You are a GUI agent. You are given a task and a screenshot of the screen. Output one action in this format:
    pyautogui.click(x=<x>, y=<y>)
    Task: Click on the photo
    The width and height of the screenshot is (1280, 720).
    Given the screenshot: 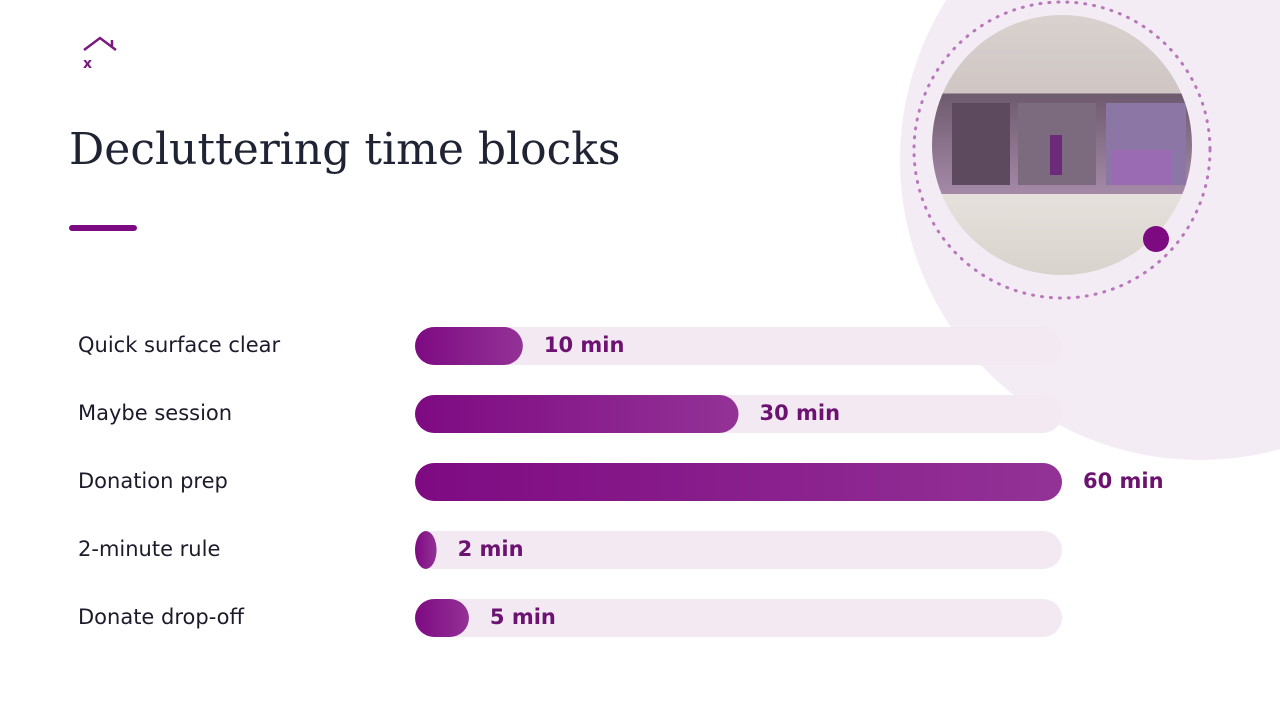 What is the action you would take?
    pyautogui.click(x=1062, y=145)
    